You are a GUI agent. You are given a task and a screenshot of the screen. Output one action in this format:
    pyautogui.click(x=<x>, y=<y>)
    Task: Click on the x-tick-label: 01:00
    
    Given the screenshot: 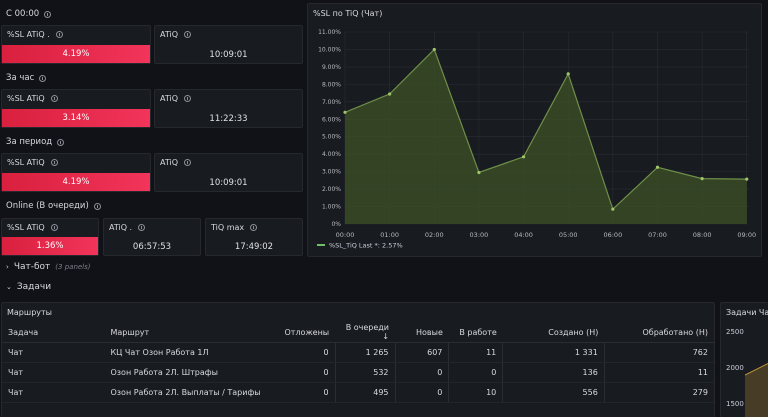 What is the action you would take?
    pyautogui.click(x=389, y=235)
    